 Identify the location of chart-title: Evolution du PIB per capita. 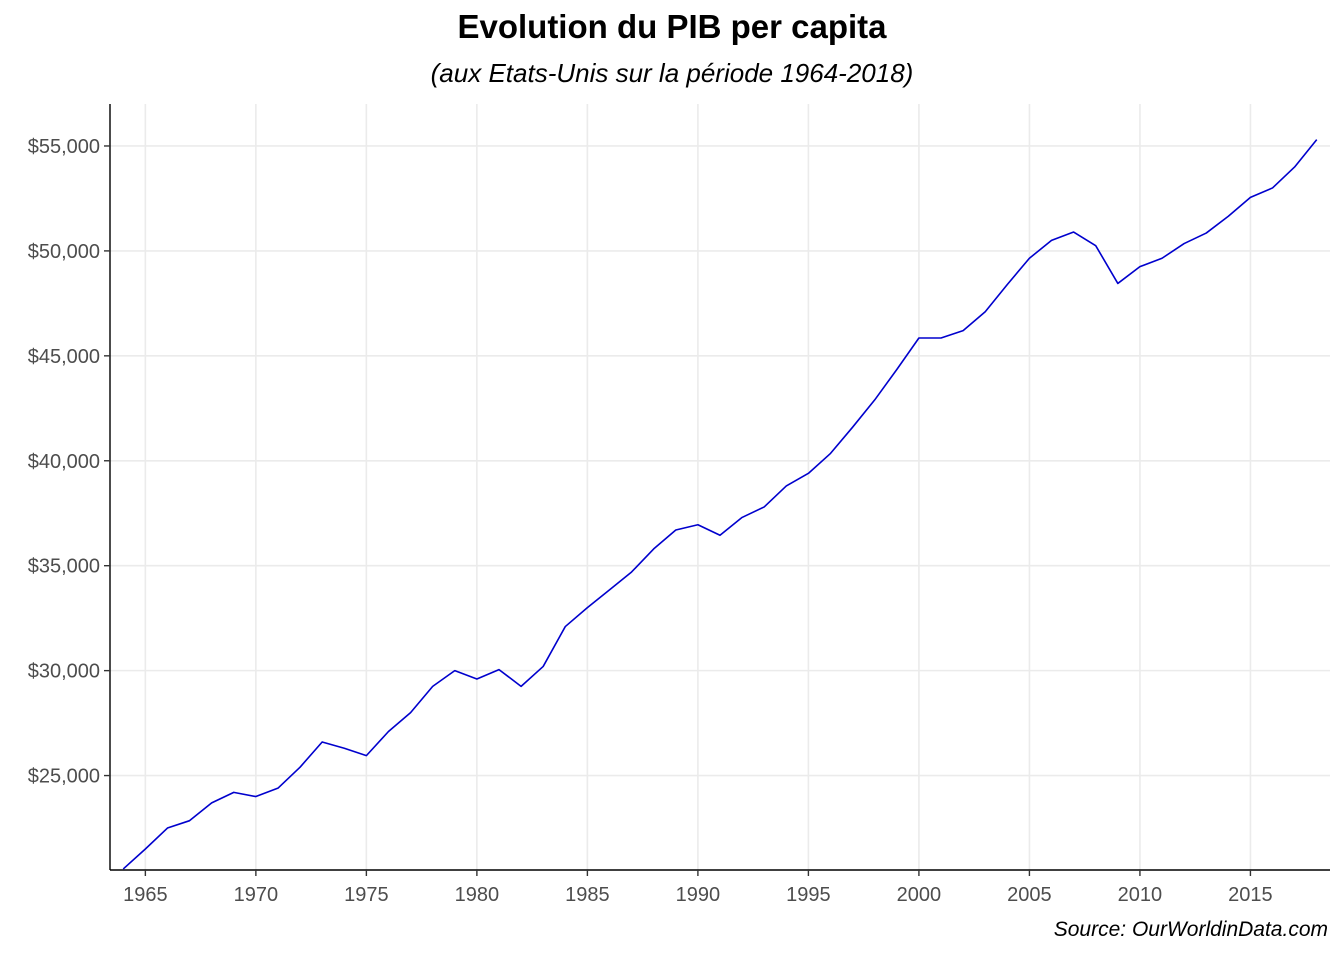
(672, 26).